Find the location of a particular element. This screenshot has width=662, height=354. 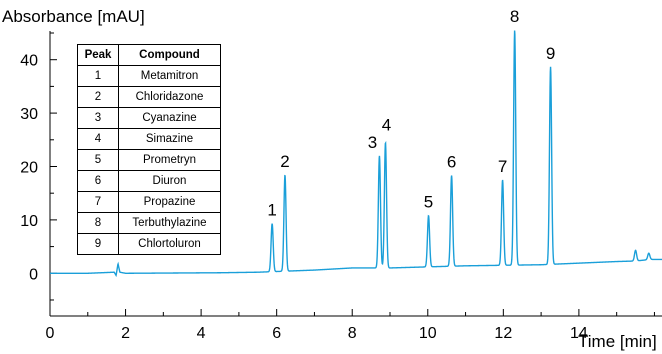

table-row: 1 Metamitron is located at coordinates (149, 76).